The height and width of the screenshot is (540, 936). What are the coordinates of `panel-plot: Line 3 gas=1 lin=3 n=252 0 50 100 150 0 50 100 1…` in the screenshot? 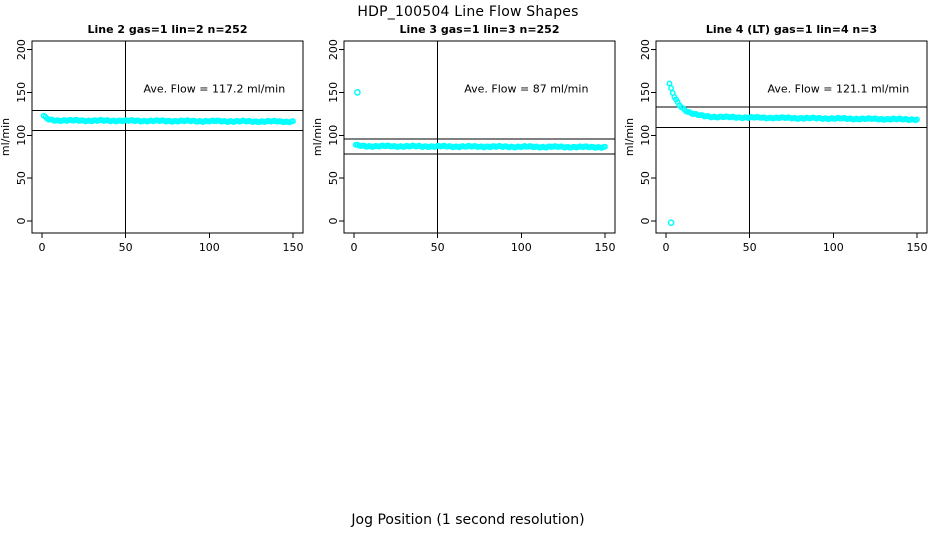 It's located at (464, 138).